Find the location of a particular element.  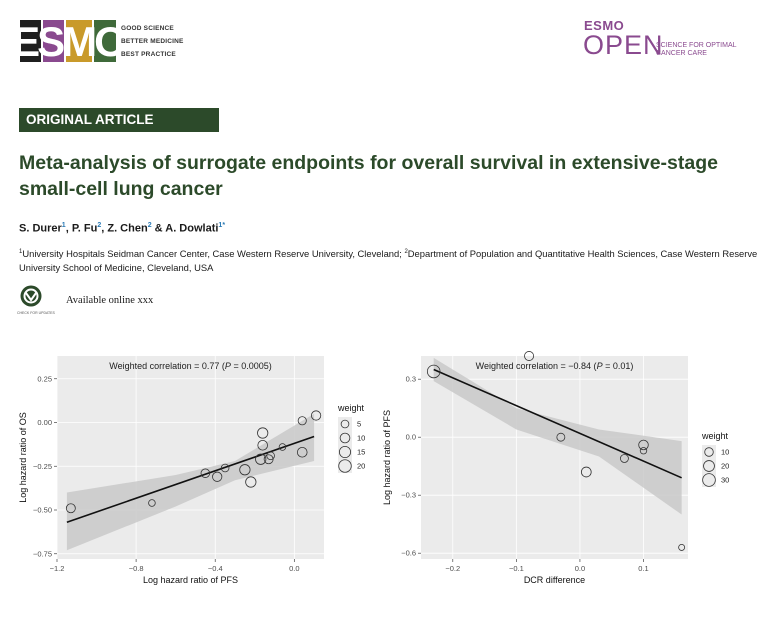

tagline-2: BETTER MEDICINE is located at coordinates (152, 41).